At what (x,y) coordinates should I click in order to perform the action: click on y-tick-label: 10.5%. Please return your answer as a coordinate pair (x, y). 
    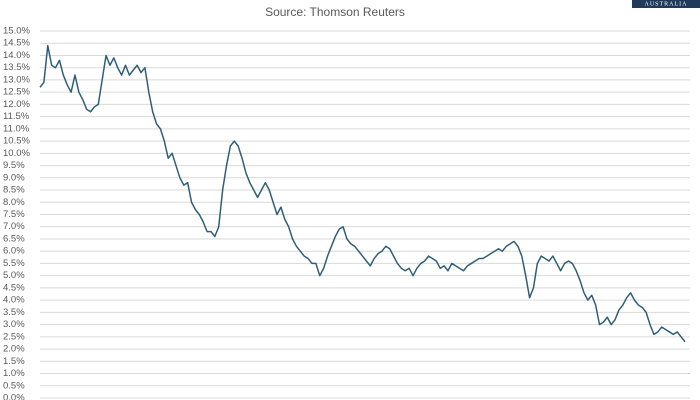
    Looking at the image, I should click on (16, 141).